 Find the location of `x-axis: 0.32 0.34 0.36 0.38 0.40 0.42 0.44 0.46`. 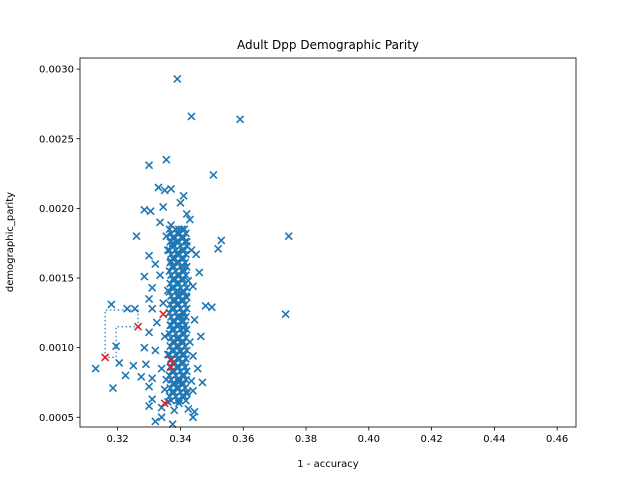

x-axis: 0.32 0.34 0.36 0.38 0.40 0.42 0.44 0.46 is located at coordinates (337, 436).